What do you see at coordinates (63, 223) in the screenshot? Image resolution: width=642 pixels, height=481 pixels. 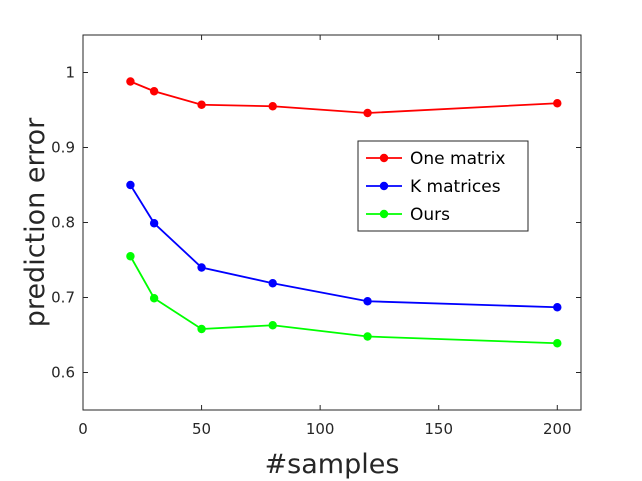 I see `y-tick-label: 0.8` at bounding box center [63, 223].